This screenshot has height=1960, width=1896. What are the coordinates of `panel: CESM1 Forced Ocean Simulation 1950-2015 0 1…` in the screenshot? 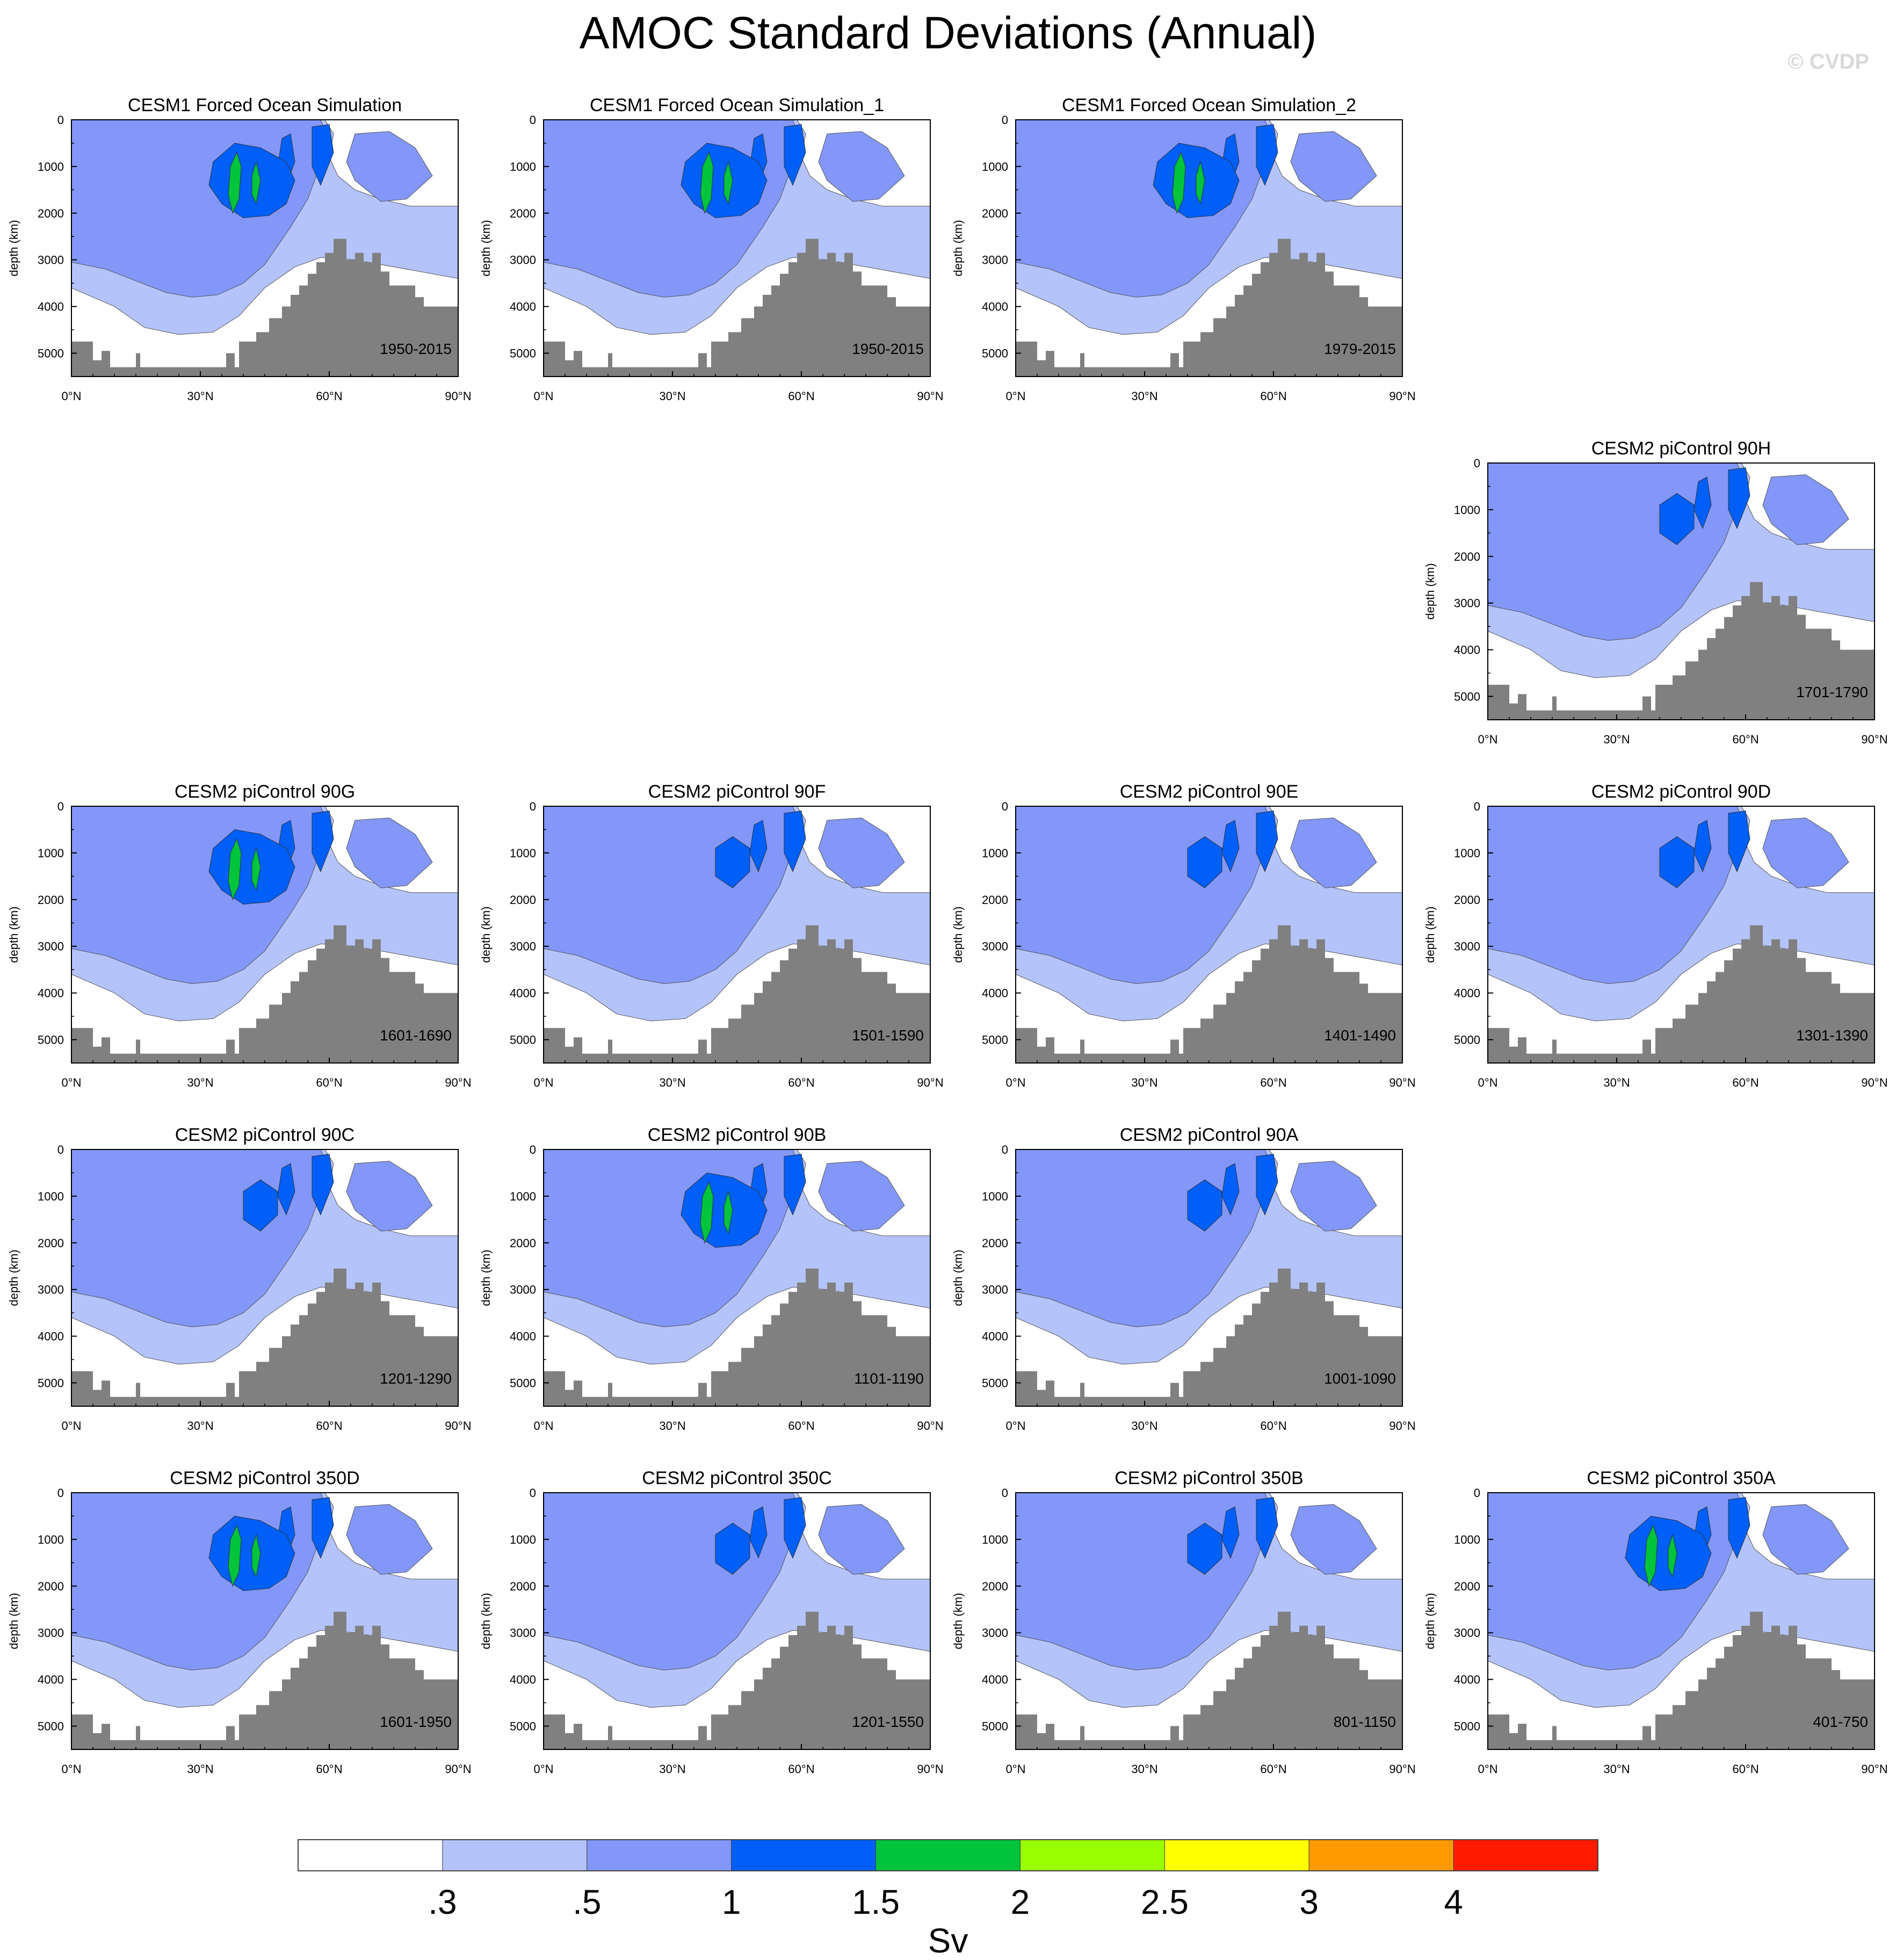 It's located at (240, 249).